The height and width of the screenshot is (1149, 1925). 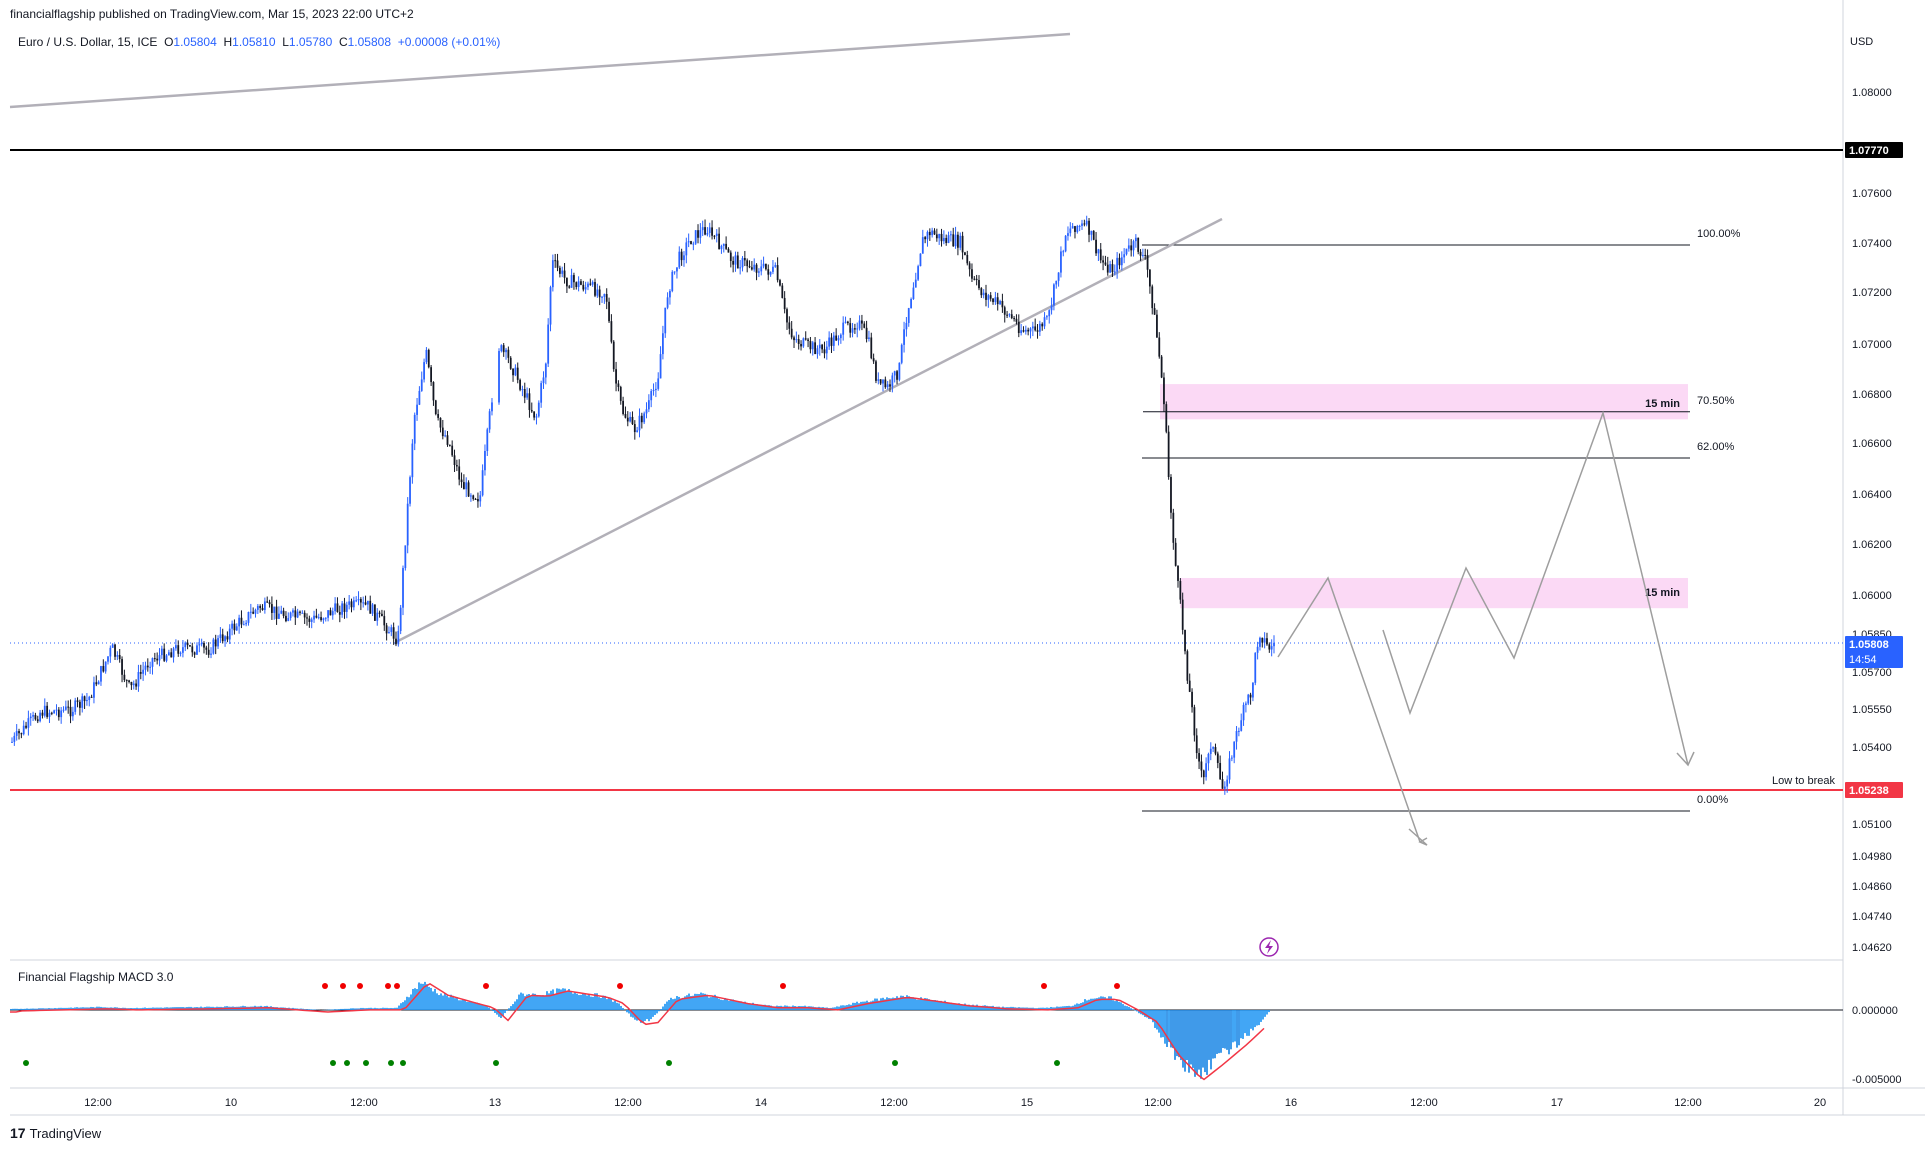 I want to click on upper-trendline, so click(x=540, y=70).